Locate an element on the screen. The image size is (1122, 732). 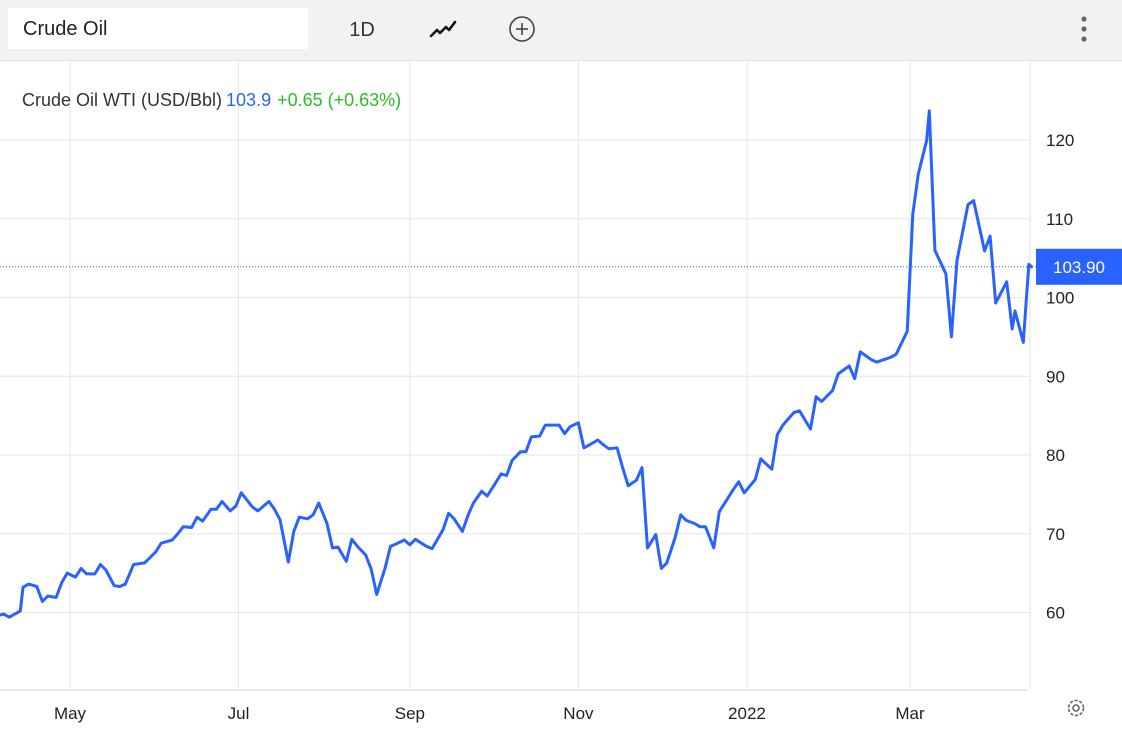
y-tick-label: 100 is located at coordinates (1060, 298).